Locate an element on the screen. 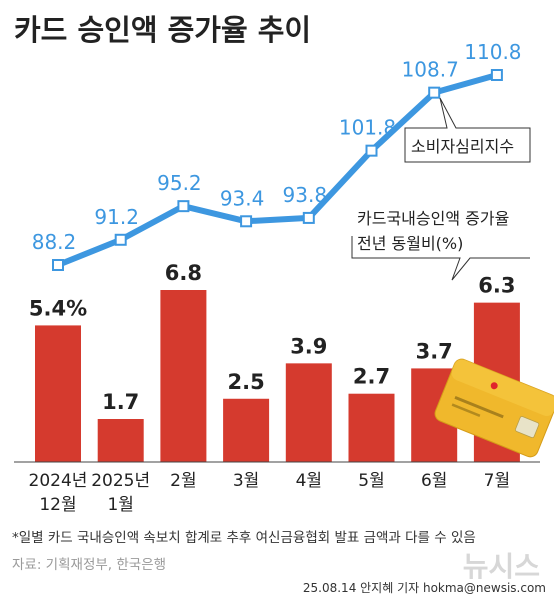 The height and width of the screenshot is (601, 554). bar-value-label-2: 6.8 is located at coordinates (183, 273).